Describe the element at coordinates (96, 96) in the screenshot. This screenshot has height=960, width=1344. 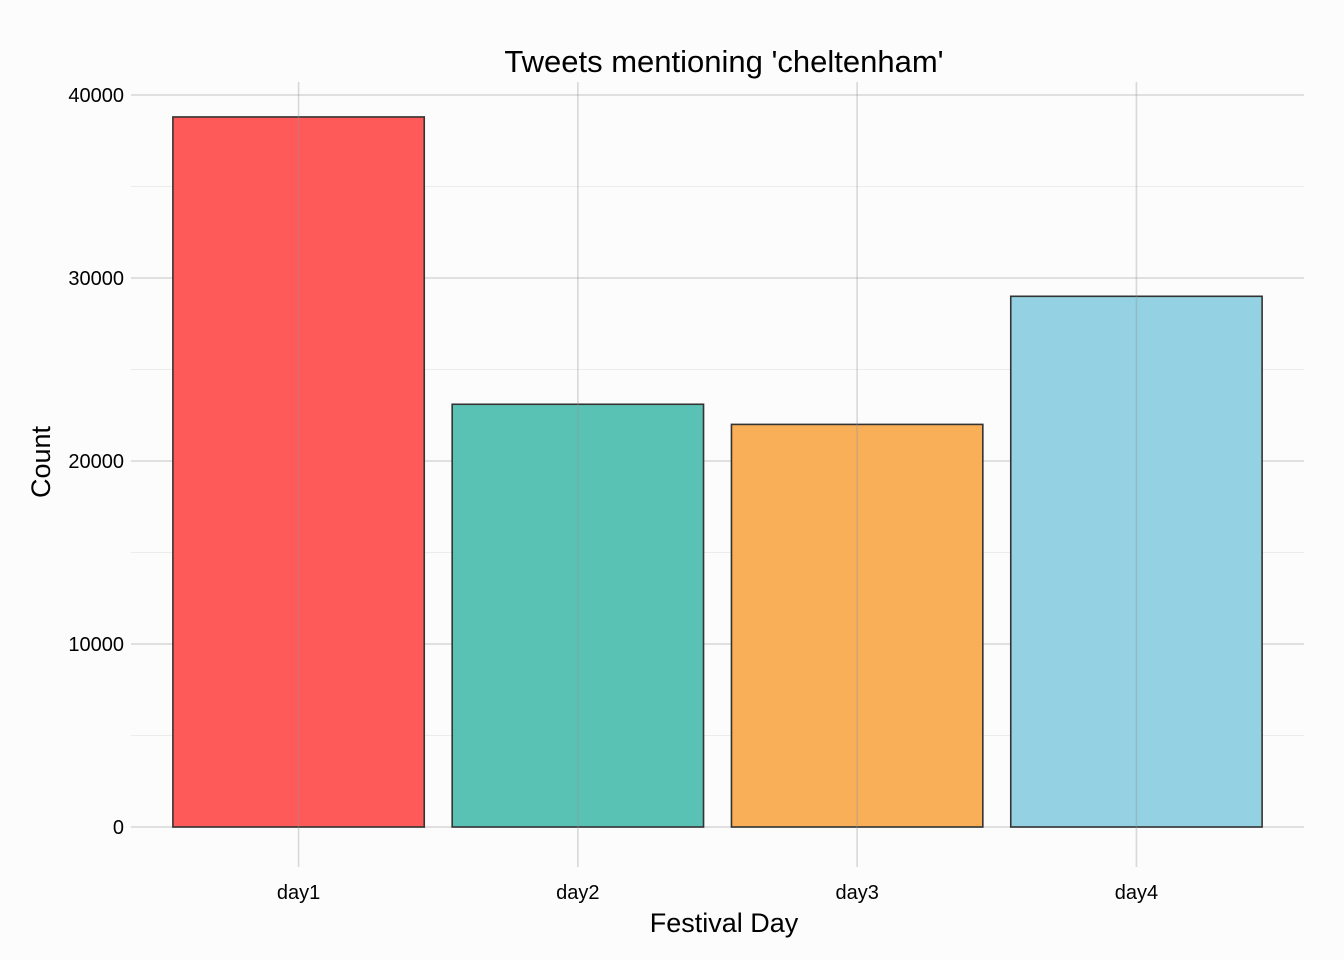
I see `y-tick-label: 40000` at that location.